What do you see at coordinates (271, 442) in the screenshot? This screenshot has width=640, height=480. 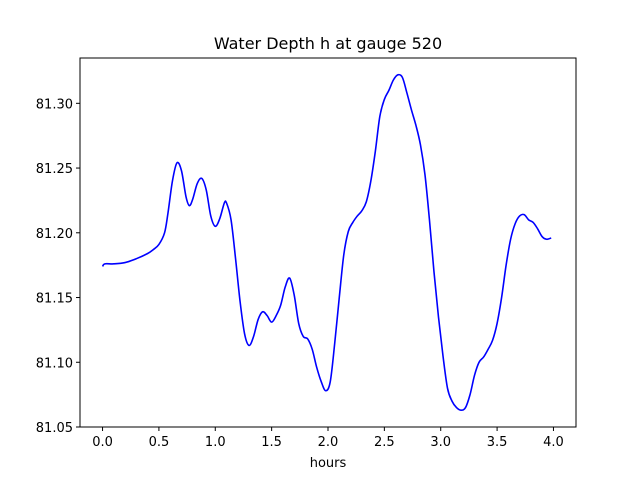 I see `x-tick-label: 1.5` at bounding box center [271, 442].